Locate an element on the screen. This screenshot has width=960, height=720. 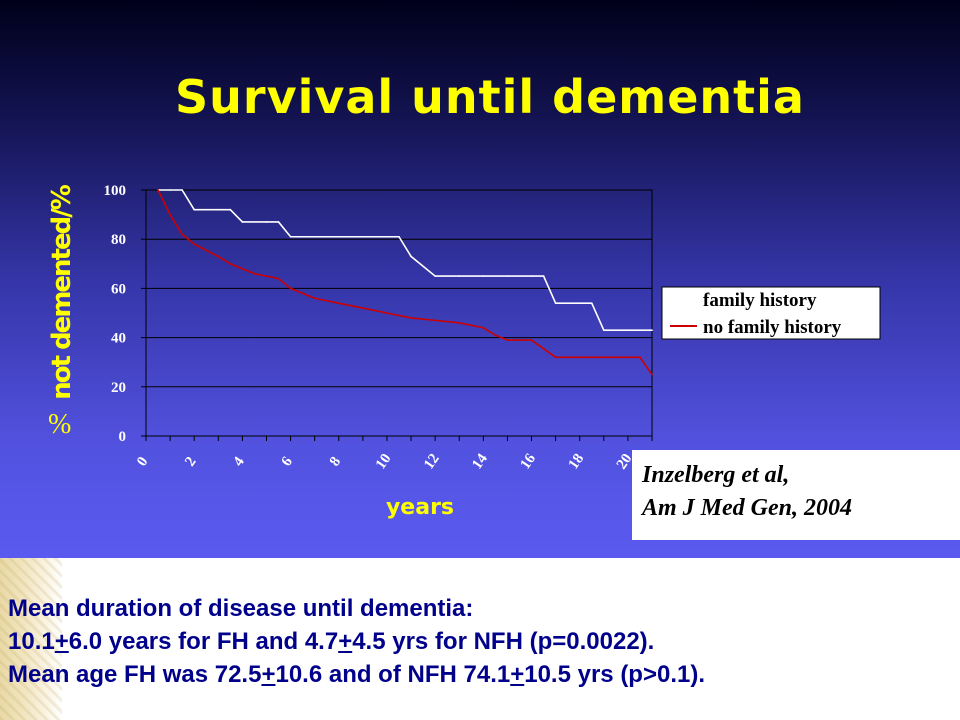
x-tick-label: 10 is located at coordinates (384, 461).